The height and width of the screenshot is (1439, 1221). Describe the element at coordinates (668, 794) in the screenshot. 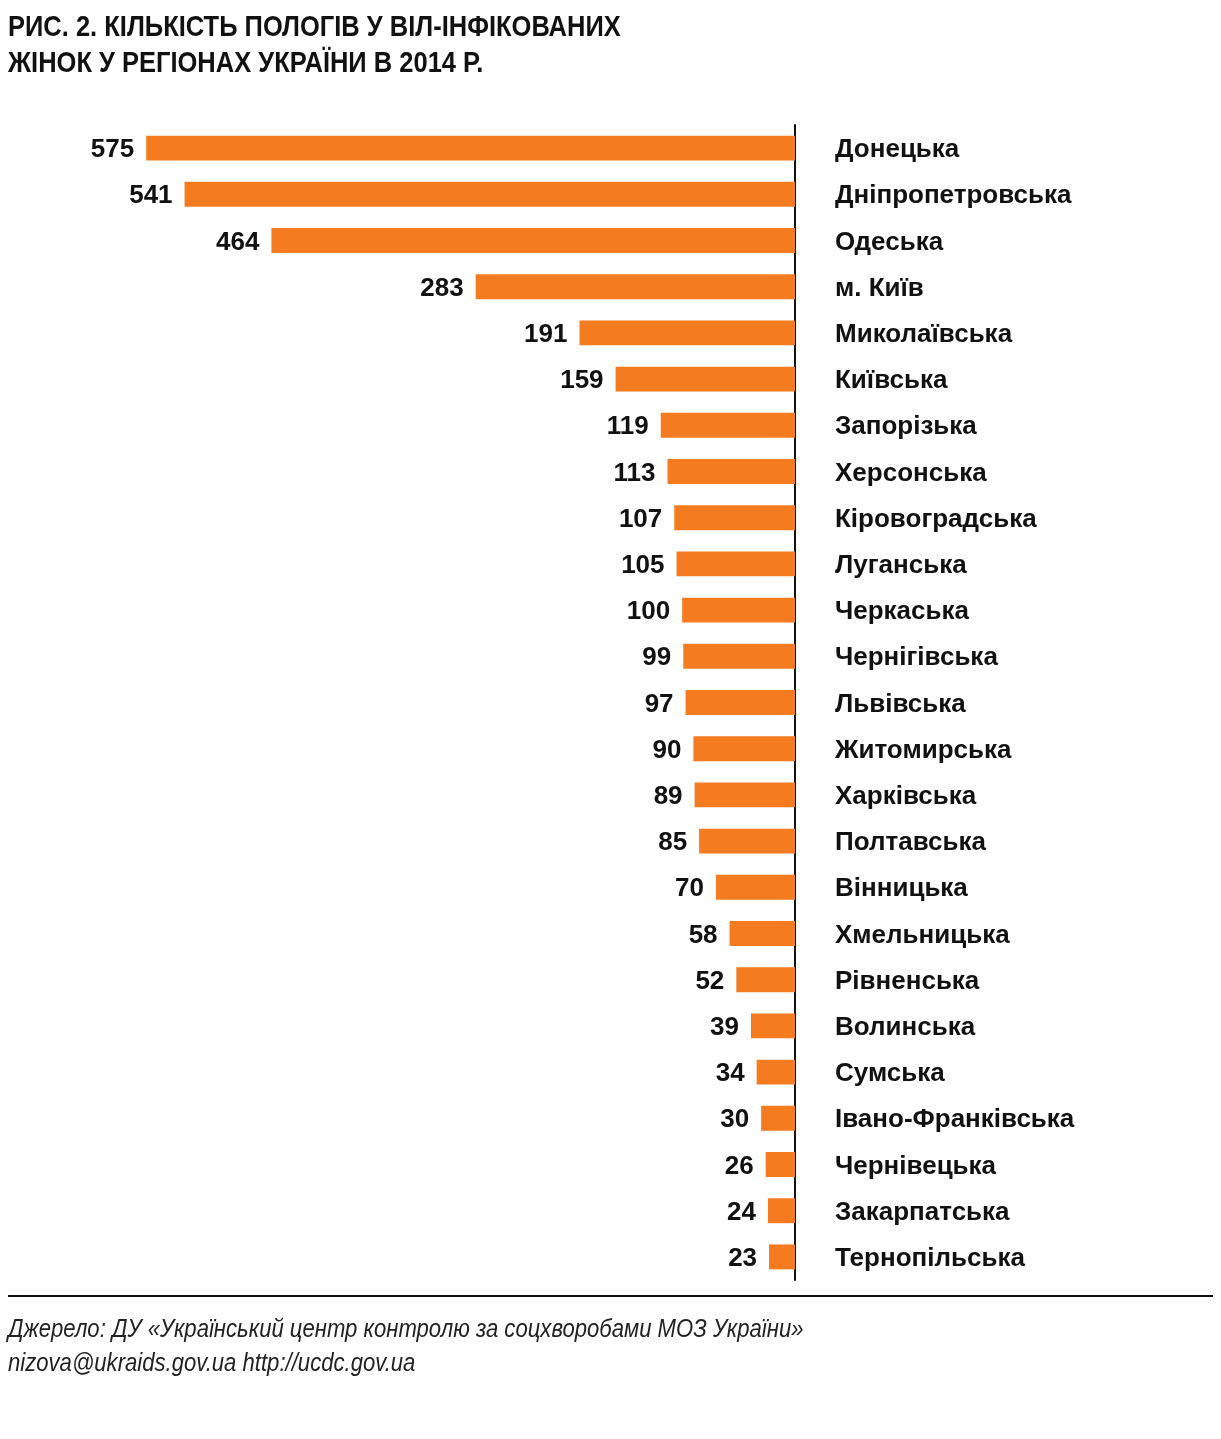

I see `data-label: 89` at that location.